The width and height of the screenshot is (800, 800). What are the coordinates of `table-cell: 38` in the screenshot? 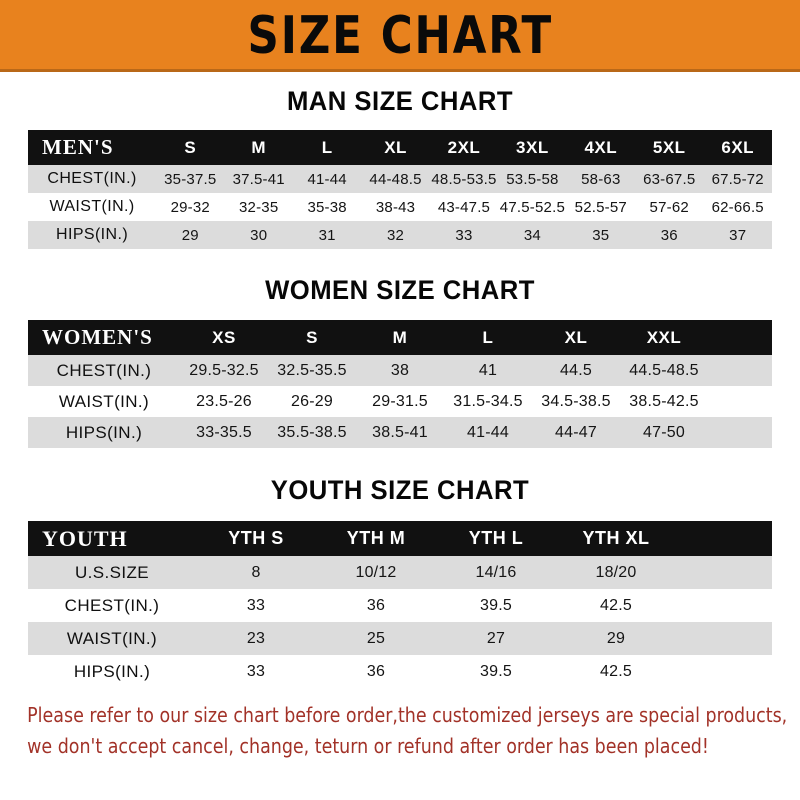 It's located at (400, 370).